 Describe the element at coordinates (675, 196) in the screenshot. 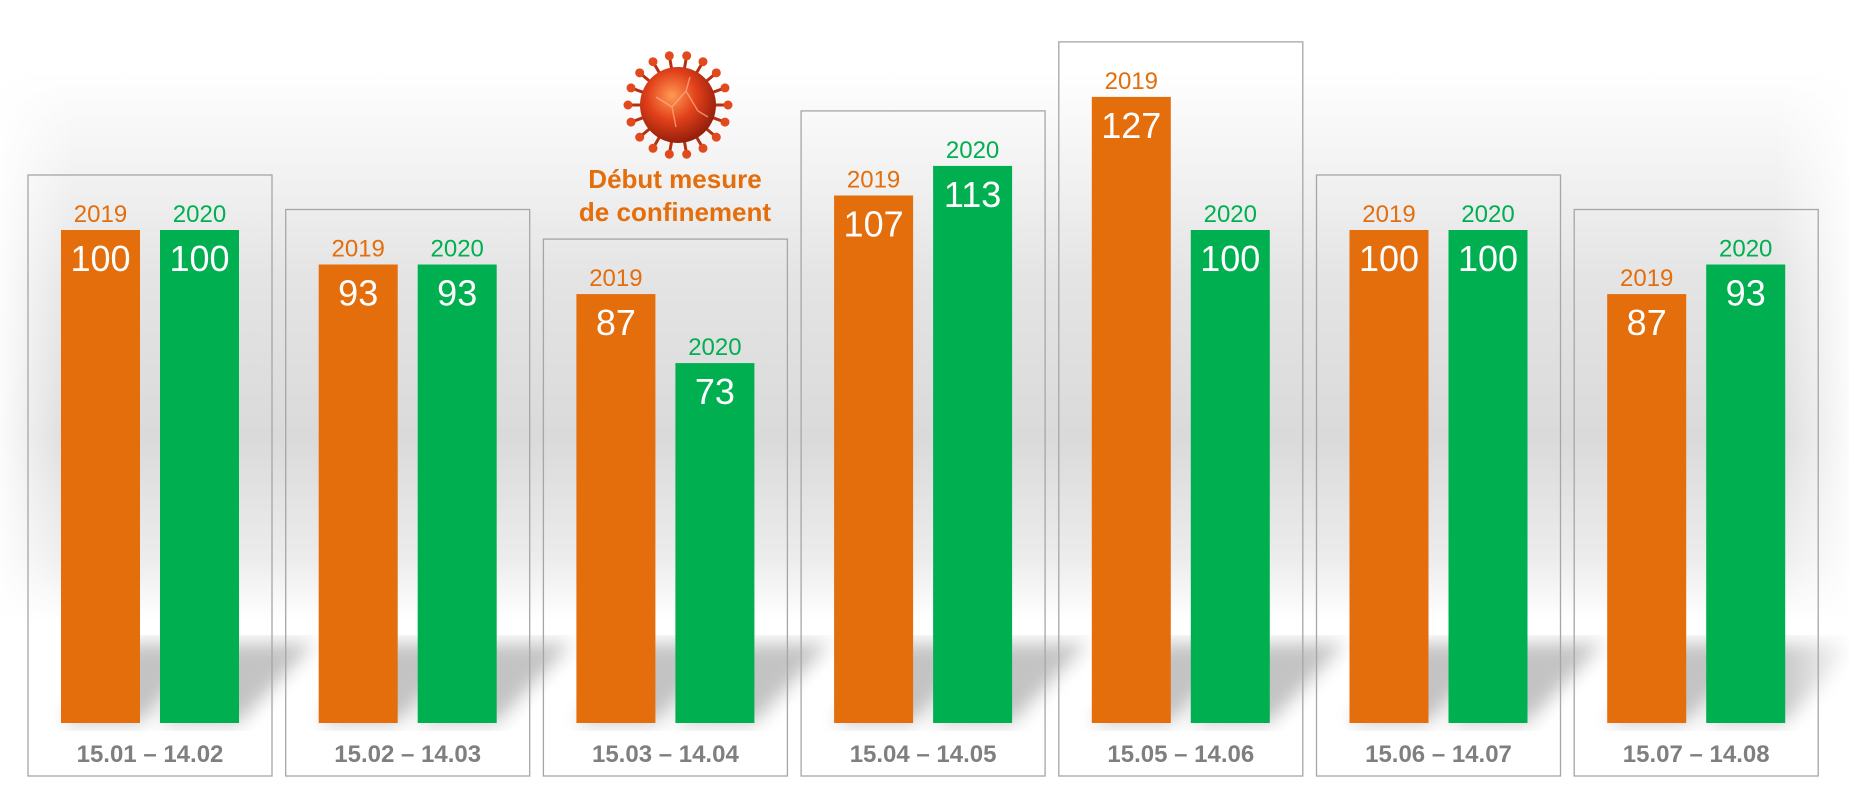

I see `lockdown-annotation: Début mesure de confinement` at that location.